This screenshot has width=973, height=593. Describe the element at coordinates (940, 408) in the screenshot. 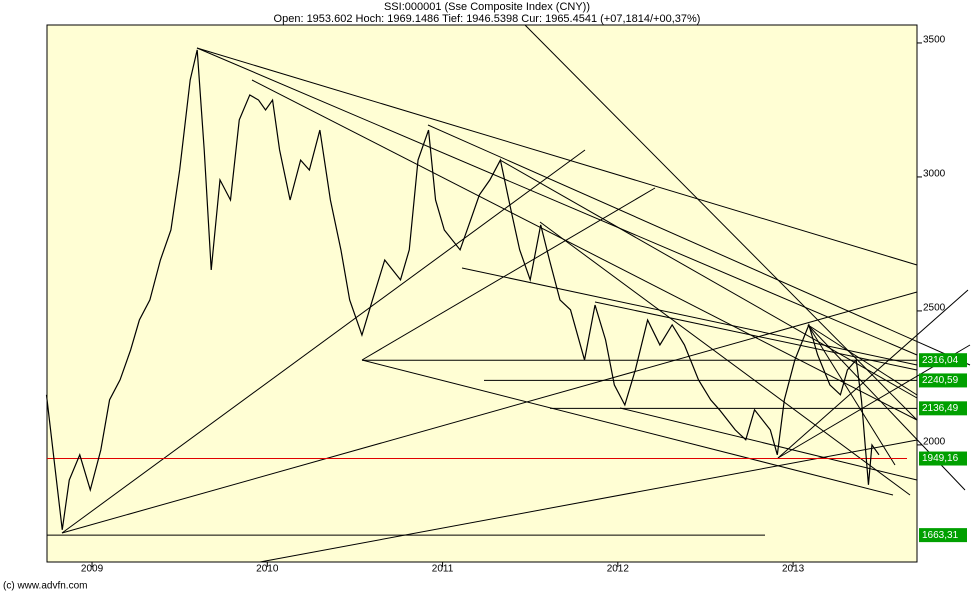

I see `level-label: 2136,49` at that location.